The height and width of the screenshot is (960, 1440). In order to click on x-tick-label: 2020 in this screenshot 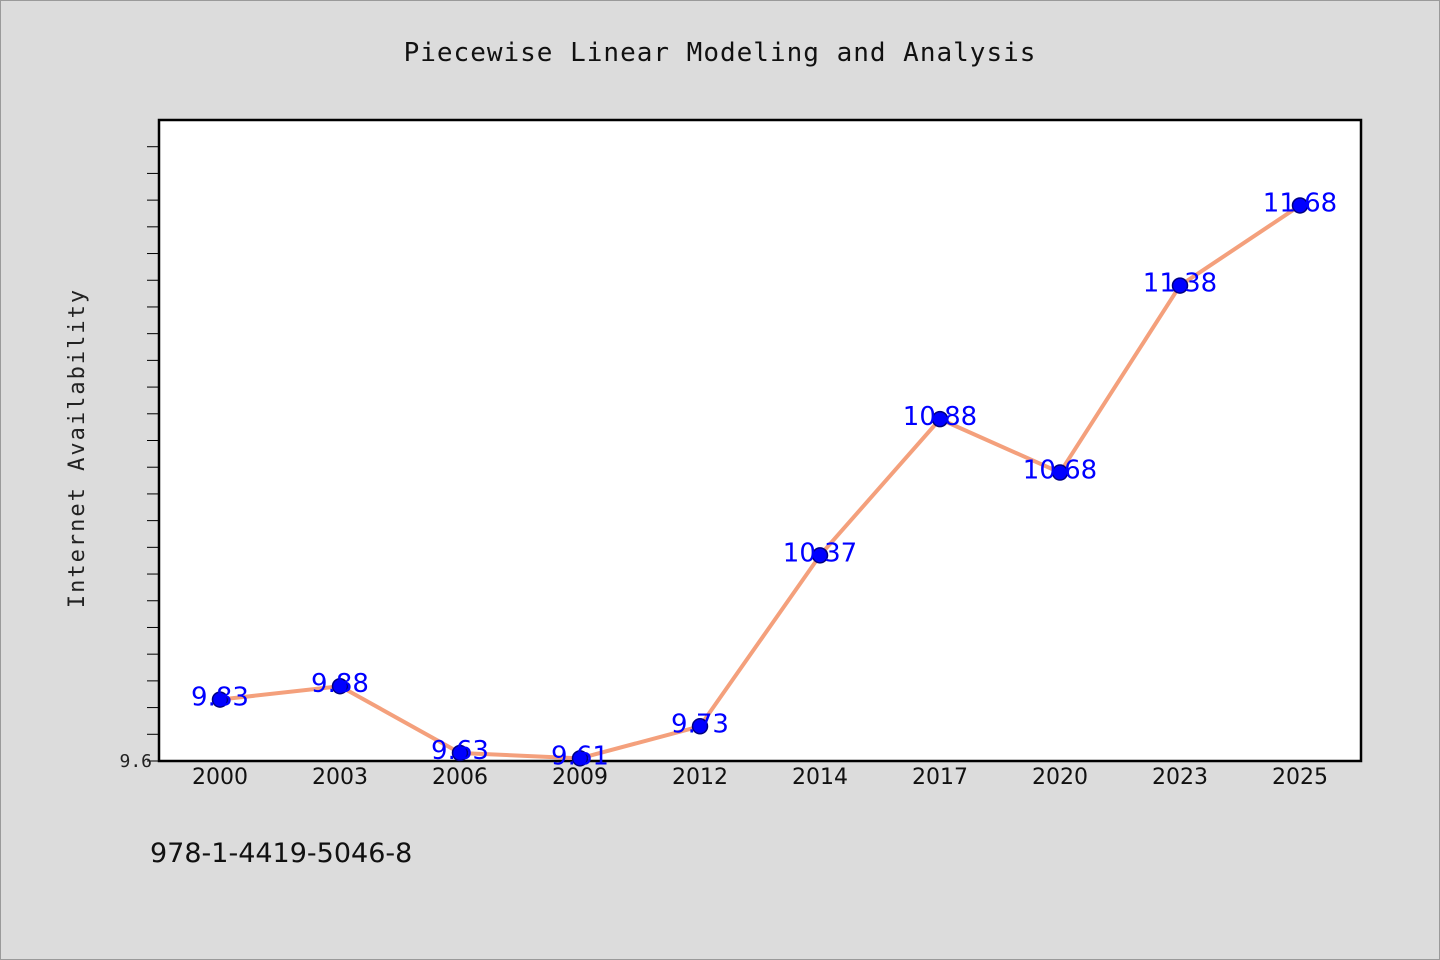, I will do `click(1060, 777)`.